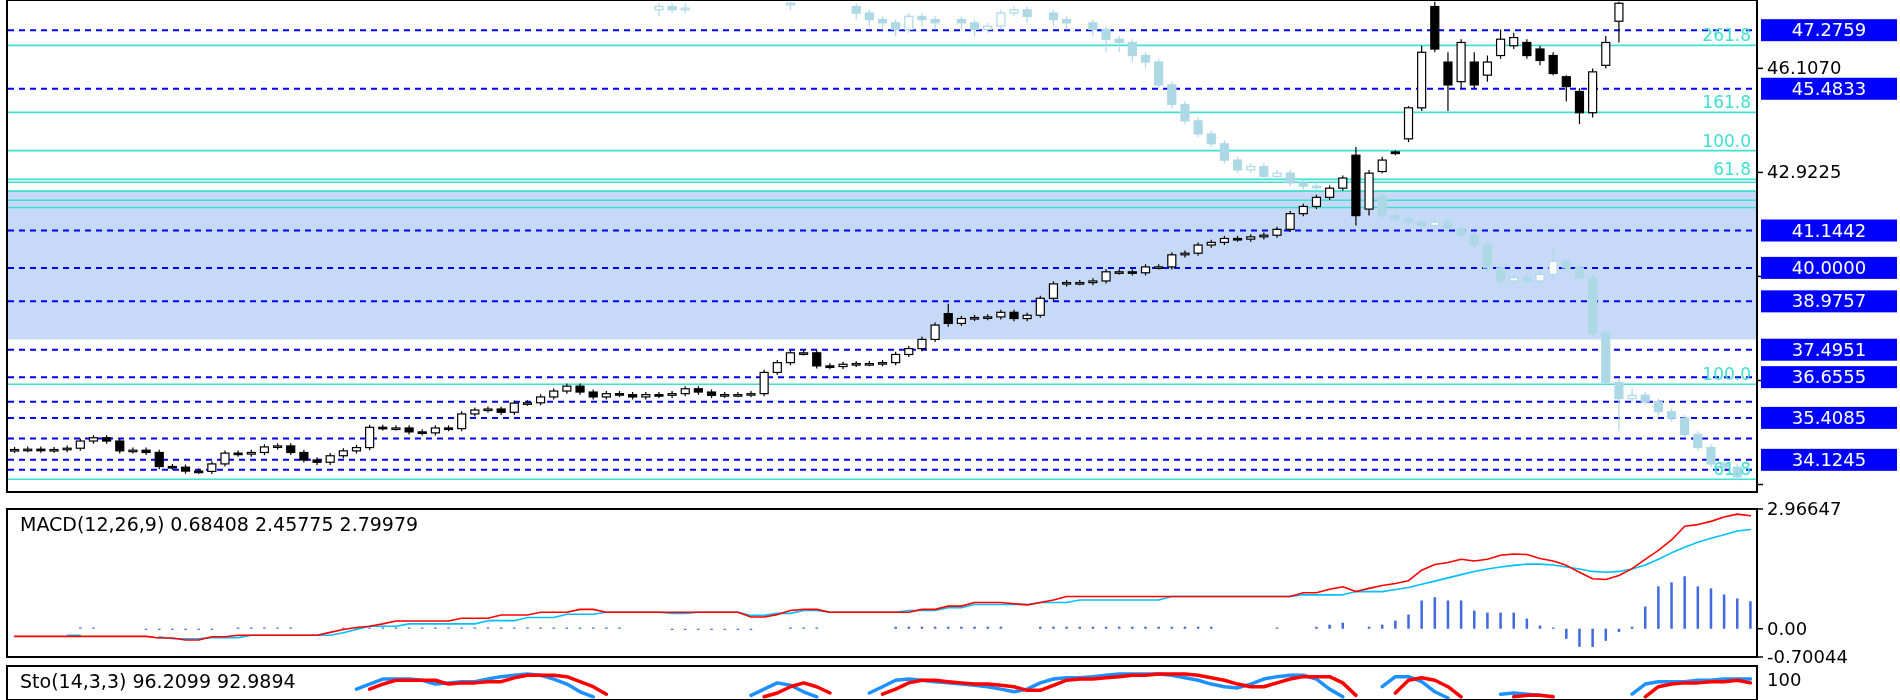  What do you see at coordinates (1829, 230) in the screenshot?
I see `ref-line-label: 41.1442` at bounding box center [1829, 230].